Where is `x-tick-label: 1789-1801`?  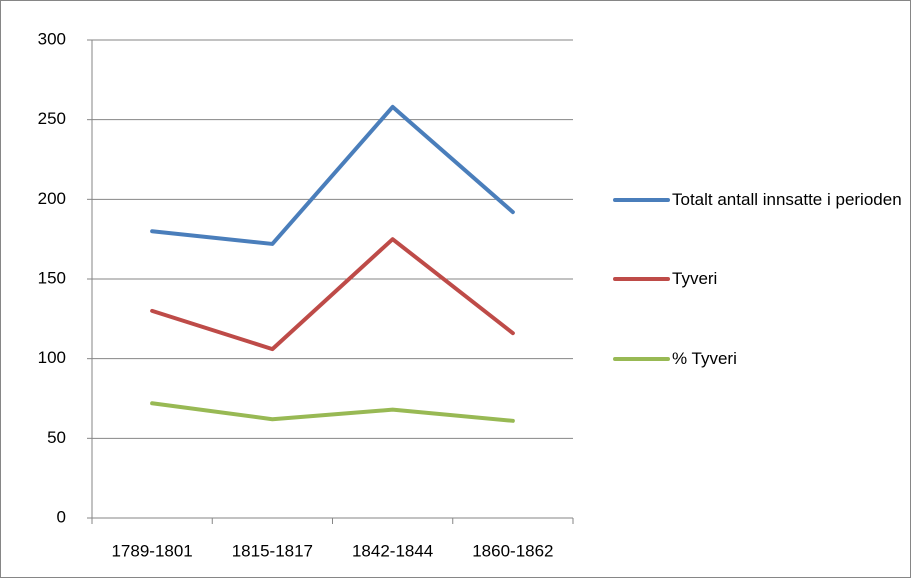
x-tick-label: 1789-1801 is located at coordinates (151, 550).